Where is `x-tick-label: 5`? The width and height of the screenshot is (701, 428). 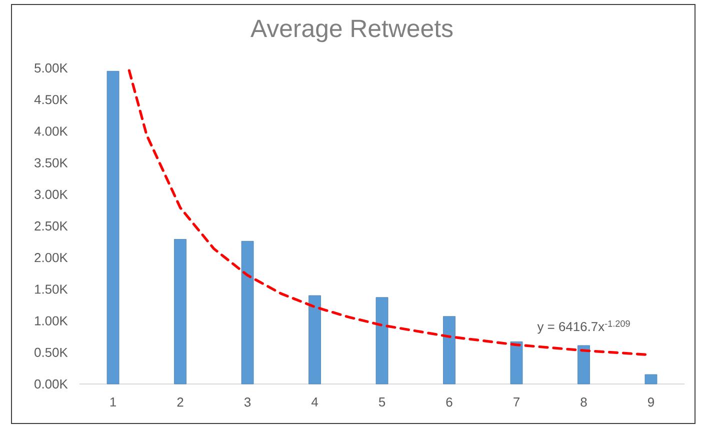
x-tick-label: 5 is located at coordinates (382, 402).